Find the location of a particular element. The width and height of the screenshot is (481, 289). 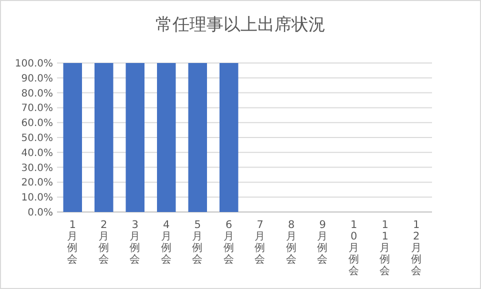

y-tick-label: 90.0% is located at coordinates (37, 78).